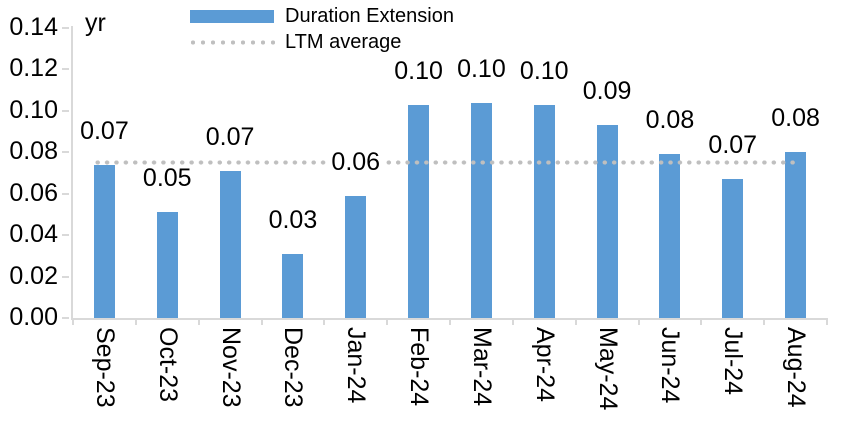  I want to click on bar-series-swatch-icon, so click(232, 16).